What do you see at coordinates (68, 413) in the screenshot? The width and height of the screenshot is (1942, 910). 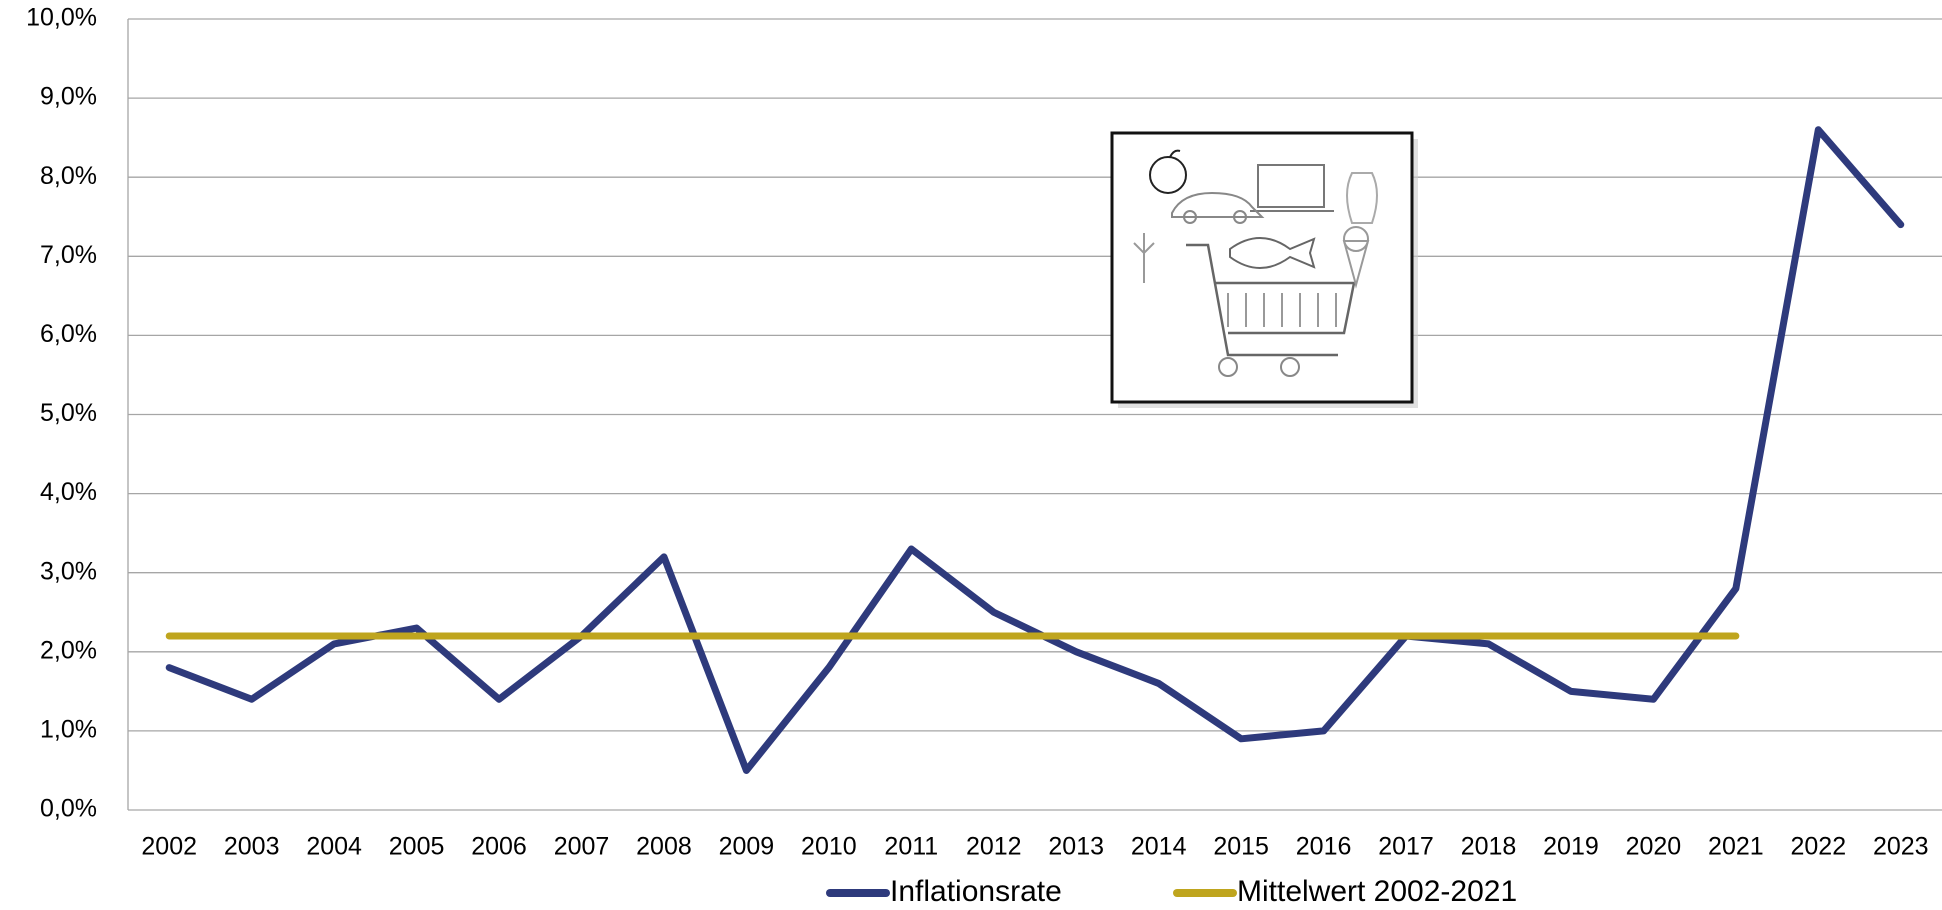 I see `y-tick-label: 5,0%` at bounding box center [68, 413].